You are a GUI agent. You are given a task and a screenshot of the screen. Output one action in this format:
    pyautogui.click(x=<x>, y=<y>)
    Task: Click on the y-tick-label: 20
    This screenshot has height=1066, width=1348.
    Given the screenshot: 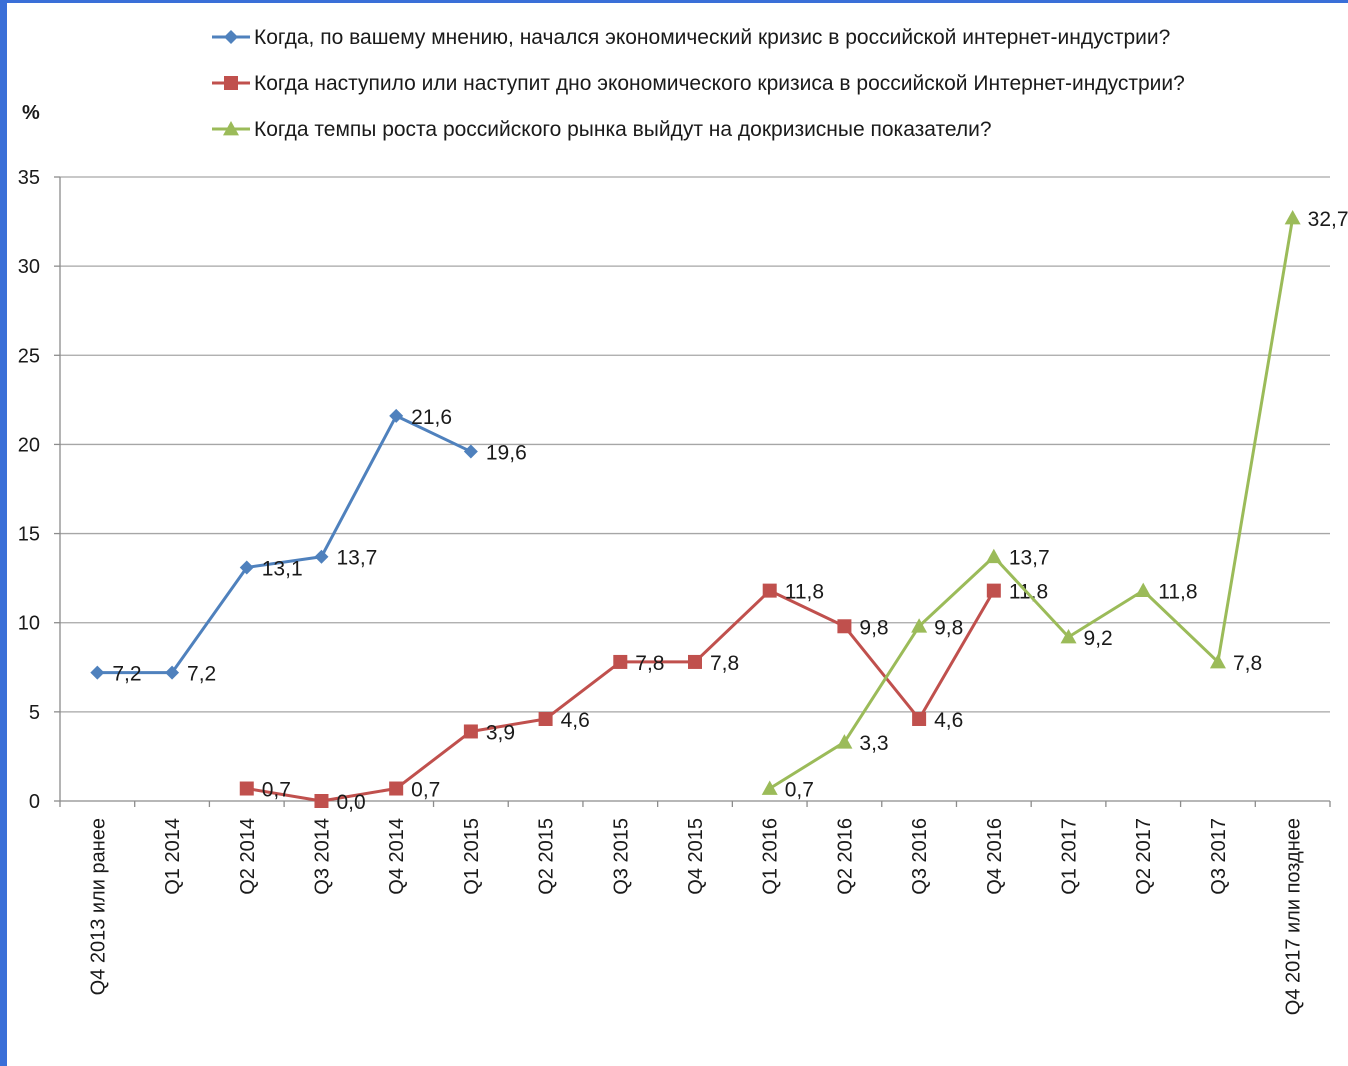 What is the action you would take?
    pyautogui.click(x=29, y=445)
    